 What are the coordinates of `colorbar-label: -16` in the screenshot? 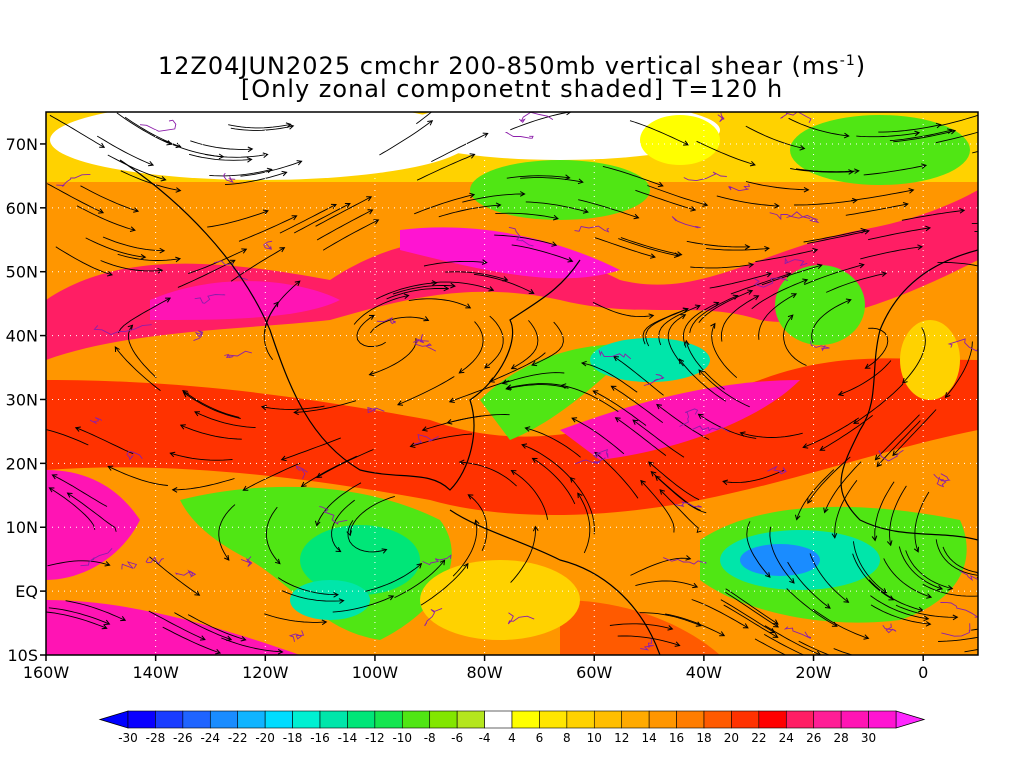 It's located at (320, 738).